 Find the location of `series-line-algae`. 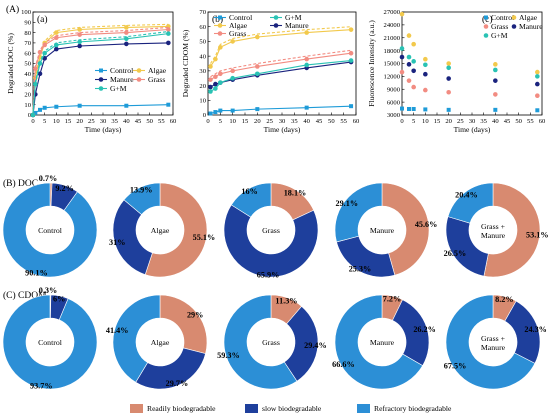

series-line-algae is located at coordinates (100, 70).